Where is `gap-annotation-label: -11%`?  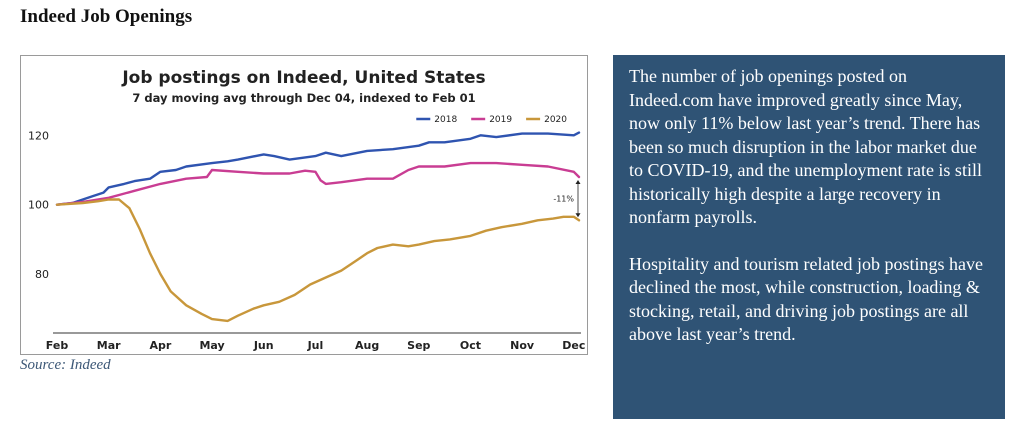 gap-annotation-label: -11% is located at coordinates (563, 199).